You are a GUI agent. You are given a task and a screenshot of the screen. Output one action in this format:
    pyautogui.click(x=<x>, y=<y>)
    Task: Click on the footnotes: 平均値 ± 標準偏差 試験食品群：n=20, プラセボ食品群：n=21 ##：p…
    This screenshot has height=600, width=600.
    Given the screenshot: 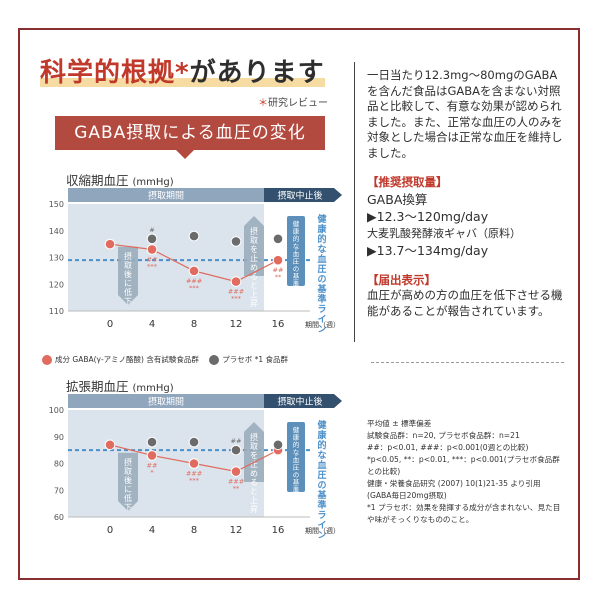 What is the action you would take?
    pyautogui.click(x=467, y=472)
    